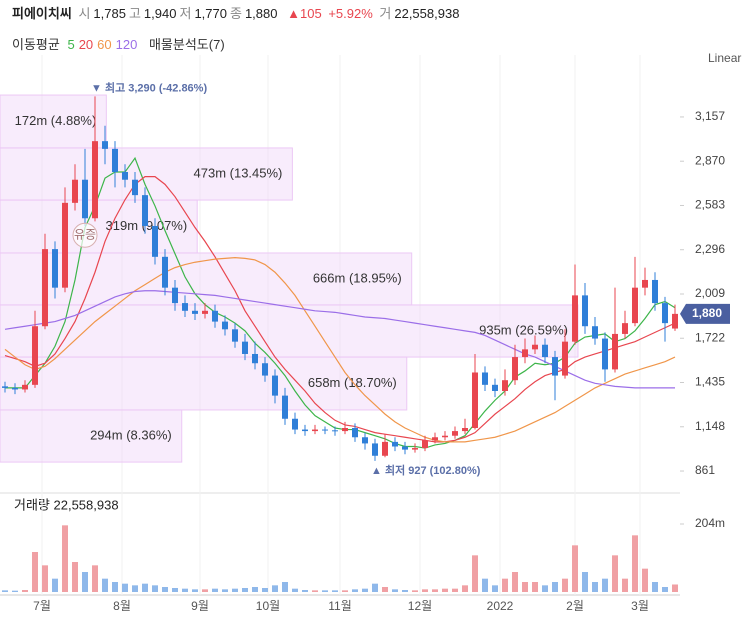  Describe the element at coordinates (42, 13) in the screenshot. I see `stock-name: 피에이치씨` at that location.